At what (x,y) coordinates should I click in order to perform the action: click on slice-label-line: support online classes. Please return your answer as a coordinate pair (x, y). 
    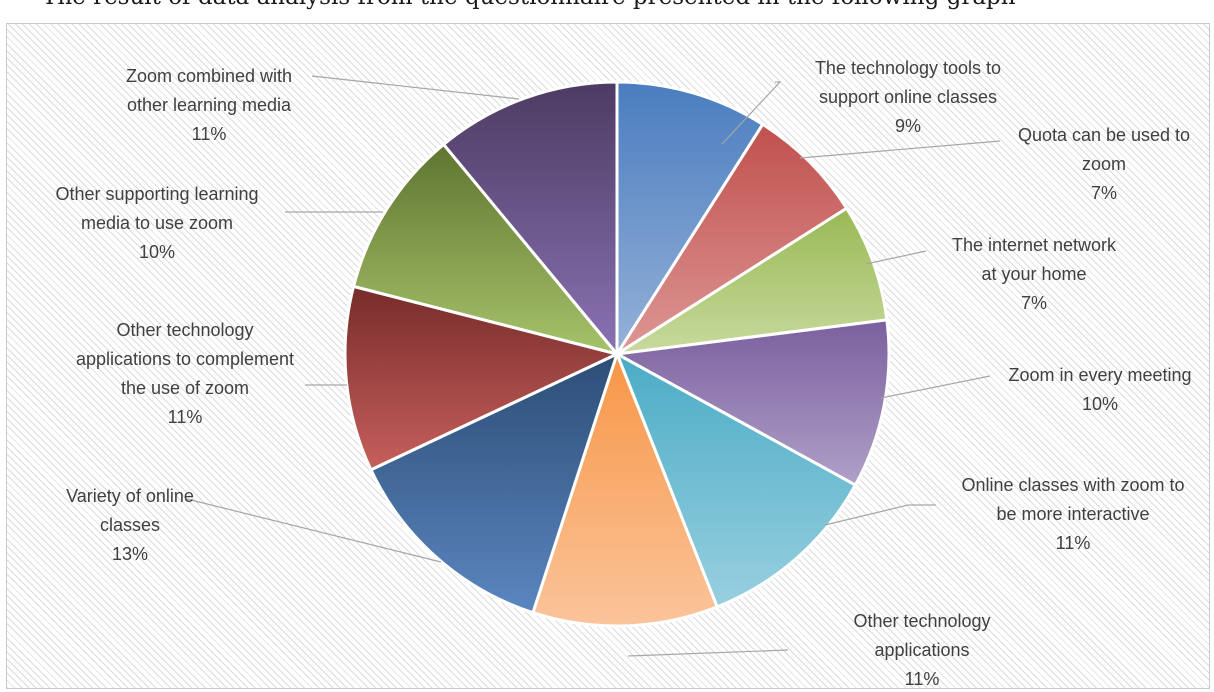
    Looking at the image, I should click on (908, 97).